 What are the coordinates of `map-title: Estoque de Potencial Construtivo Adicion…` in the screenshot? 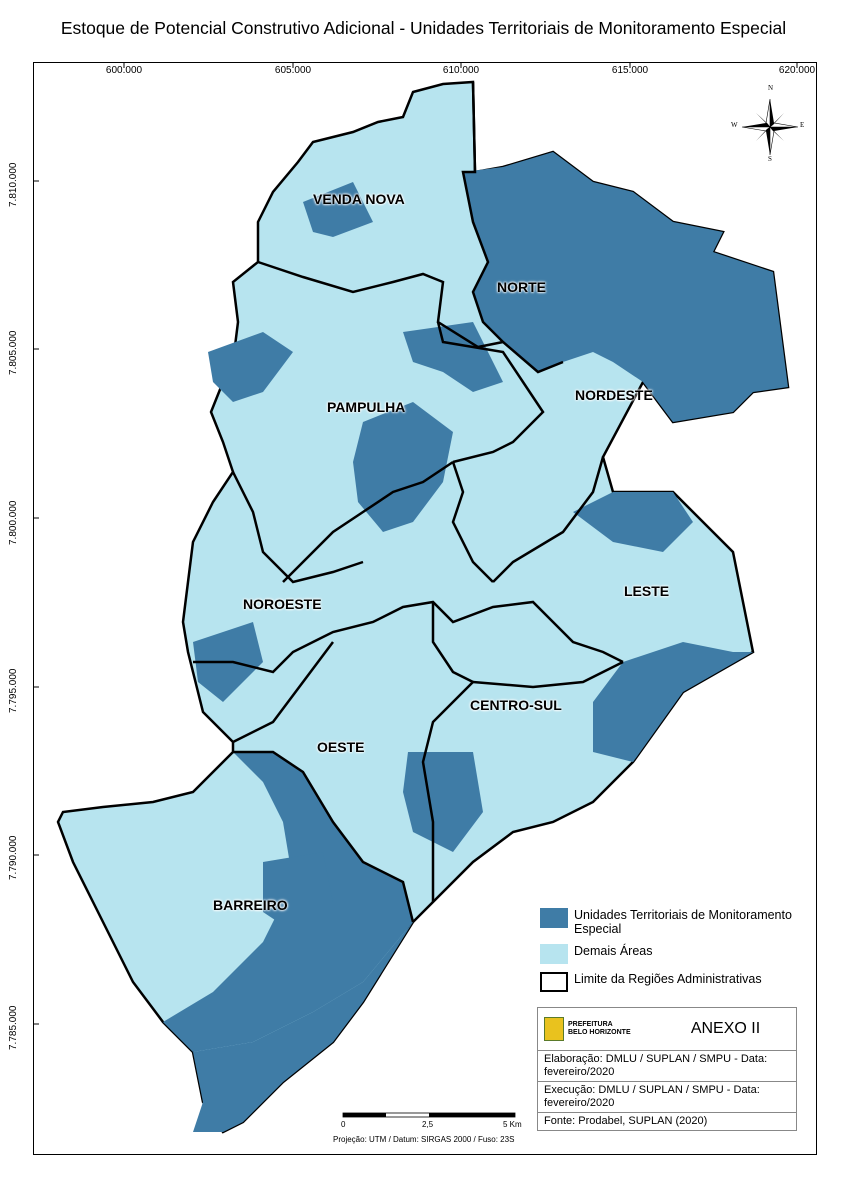 It's located at (423, 28).